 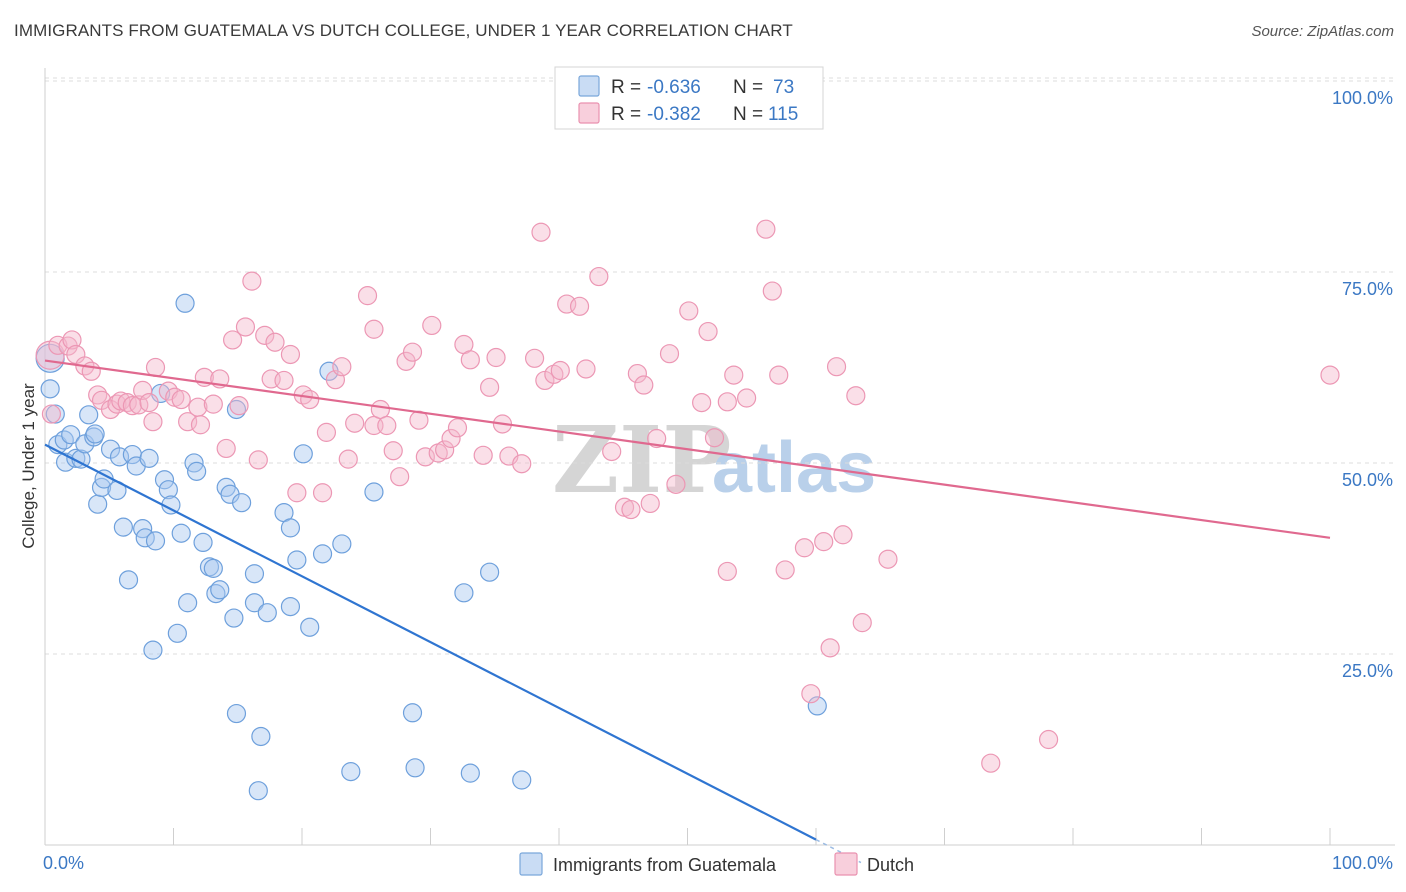 What do you see at coordinates (1367, 671) in the screenshot?
I see `y-tick-label-25: 25.0%` at bounding box center [1367, 671].